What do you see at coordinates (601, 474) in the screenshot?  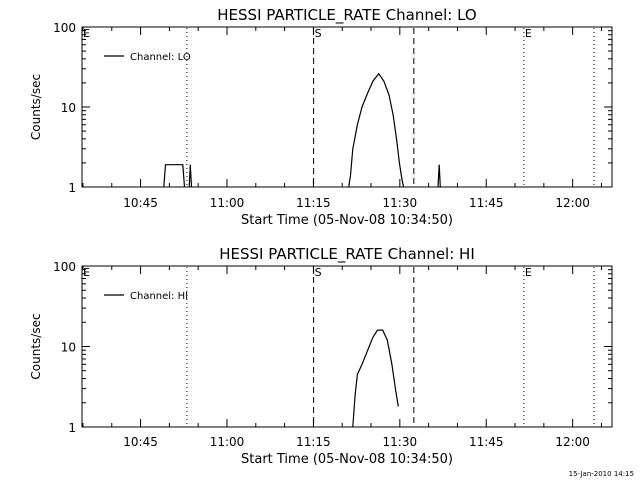 I see `plot-timestamp: 15-Jan-2010 14:15` at bounding box center [601, 474].